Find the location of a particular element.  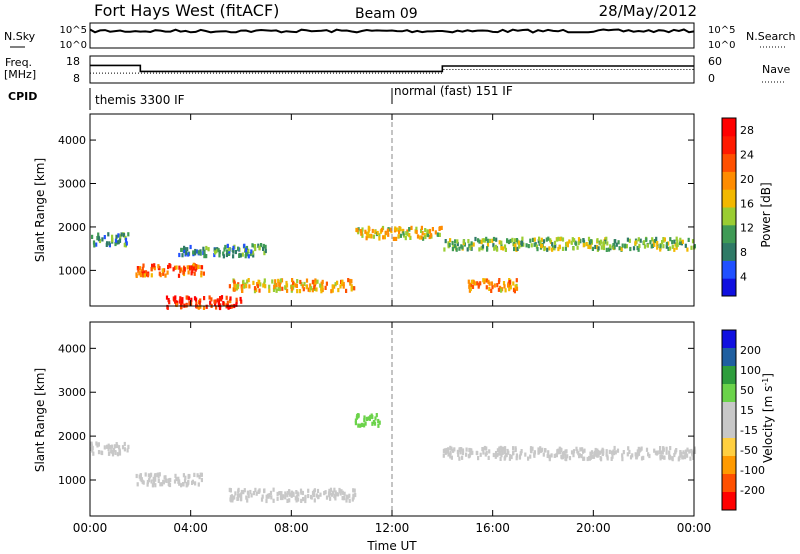

y-tick-label: 4000 is located at coordinates (72, 348).